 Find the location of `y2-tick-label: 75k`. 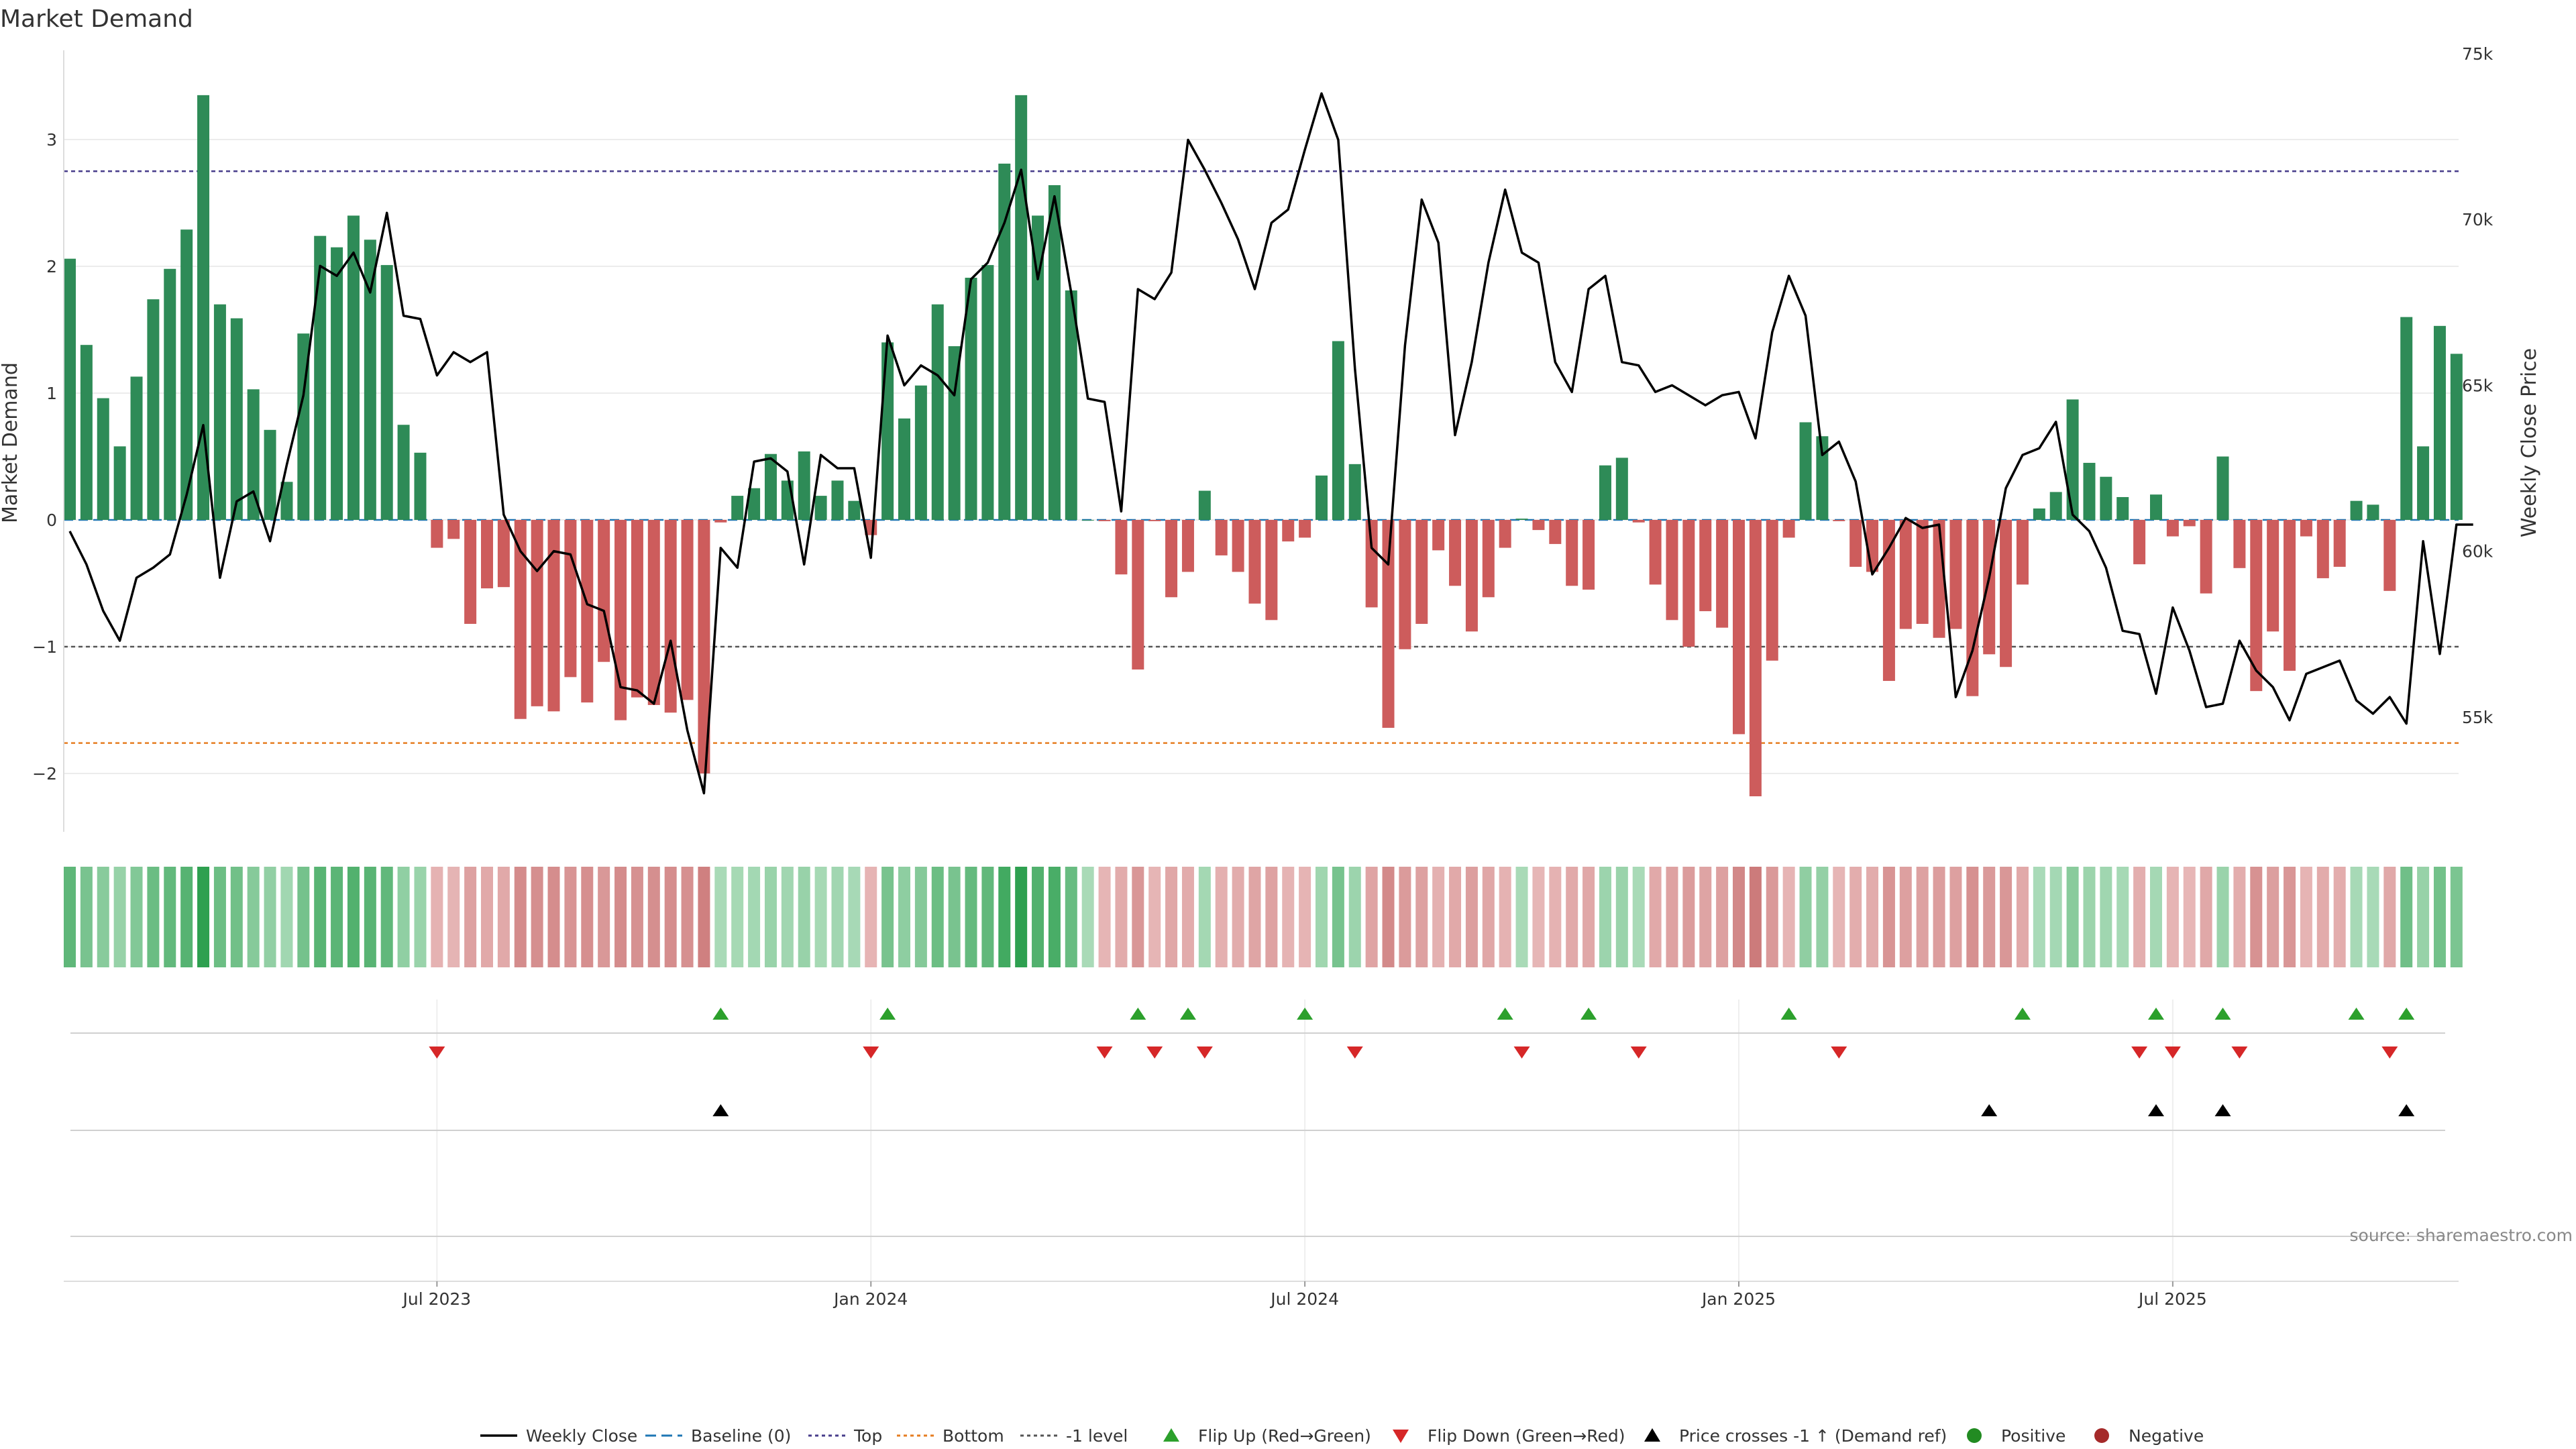

y2-tick-label: 75k is located at coordinates (2477, 54).